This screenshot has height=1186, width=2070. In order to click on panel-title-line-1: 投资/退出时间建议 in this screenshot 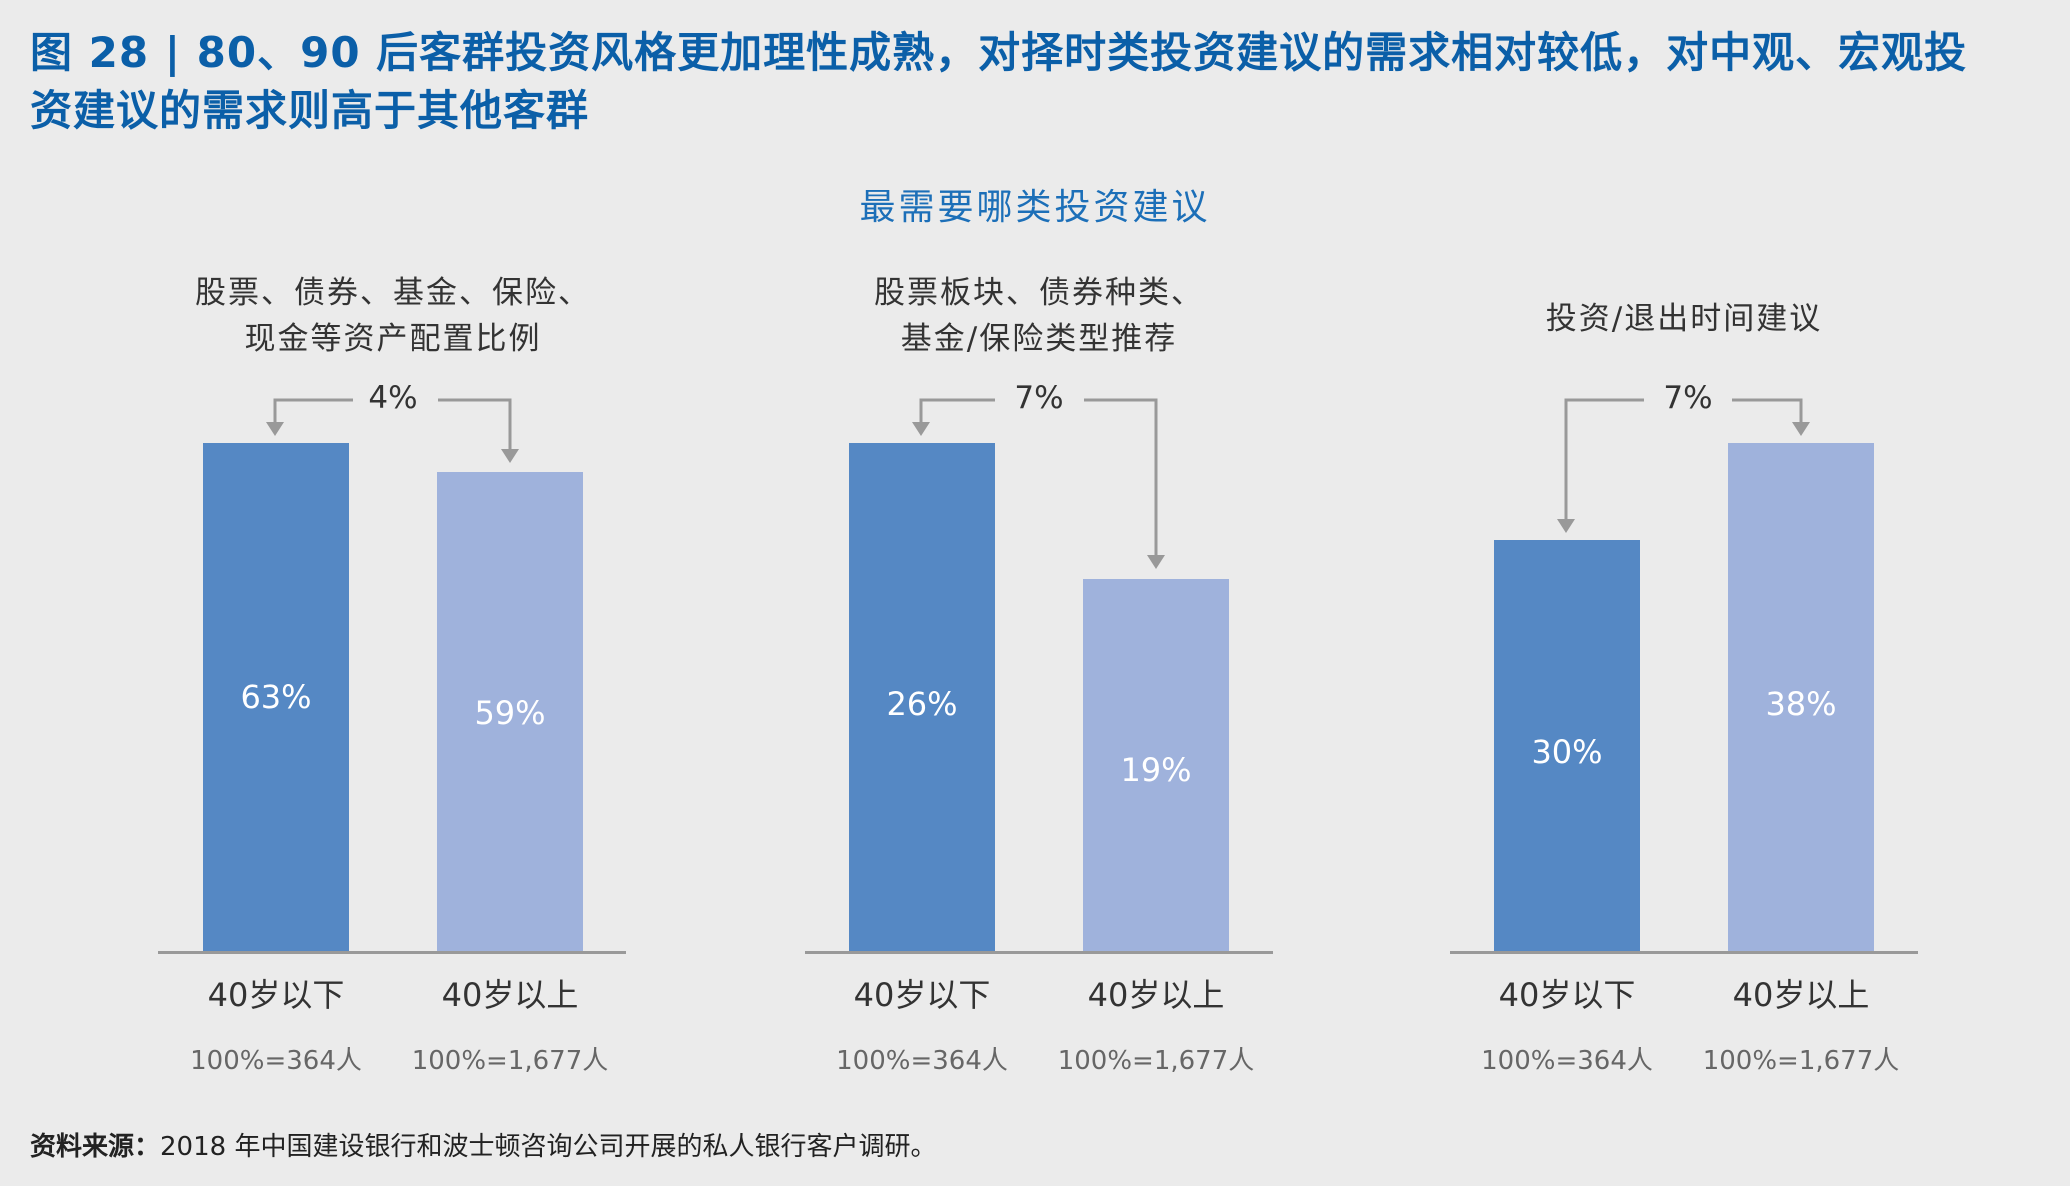, I will do `click(1684, 319)`.